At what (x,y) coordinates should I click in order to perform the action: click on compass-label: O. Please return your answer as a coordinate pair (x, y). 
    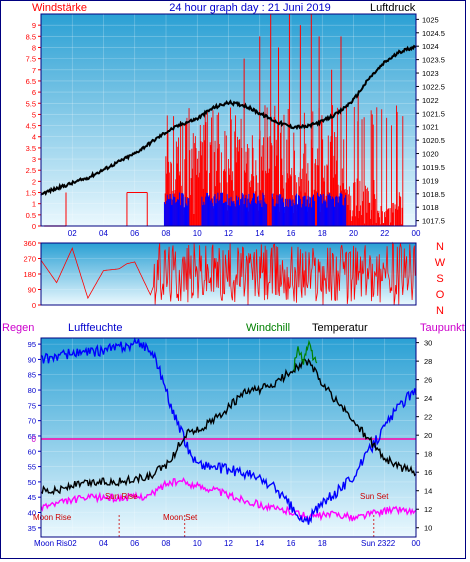
    Looking at the image, I should click on (440, 295).